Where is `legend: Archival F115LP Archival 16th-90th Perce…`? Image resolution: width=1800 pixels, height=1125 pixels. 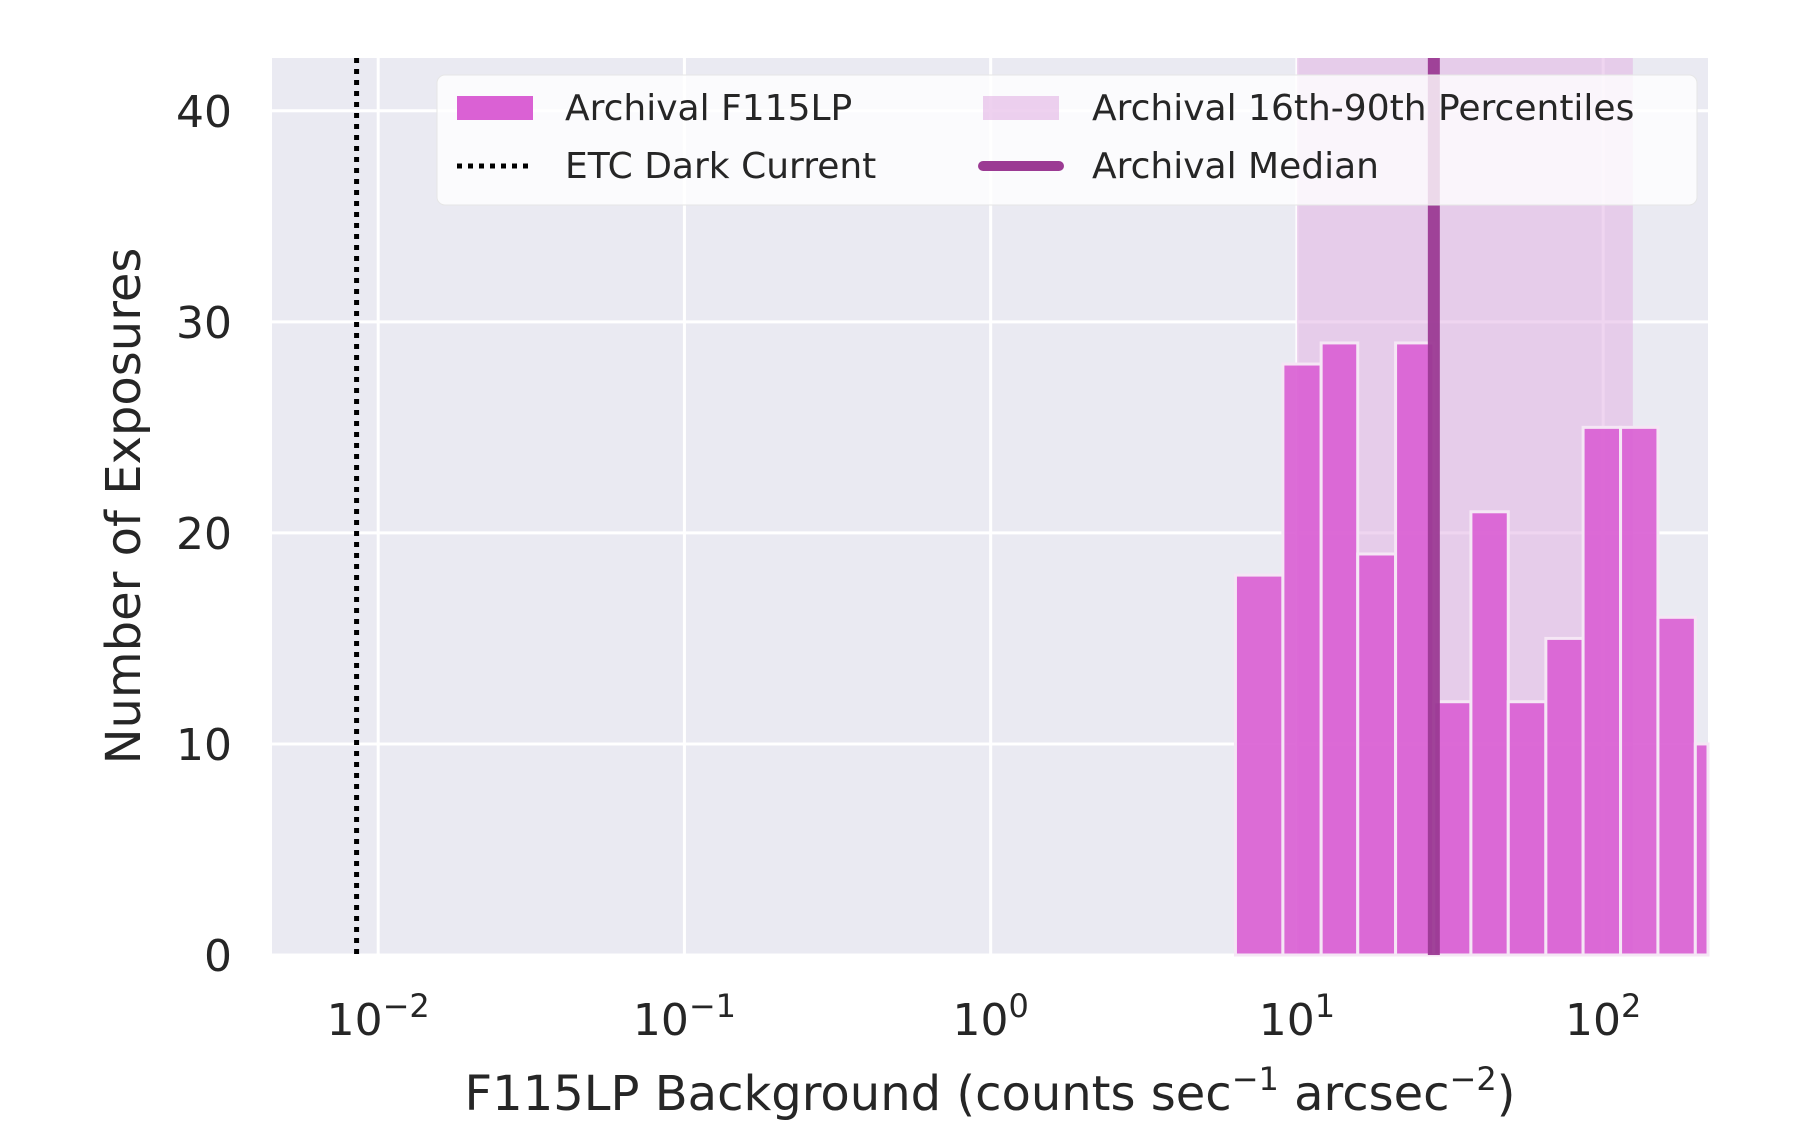 legend: Archival F115LP Archival 16th-90th Perce… is located at coordinates (1067, 140).